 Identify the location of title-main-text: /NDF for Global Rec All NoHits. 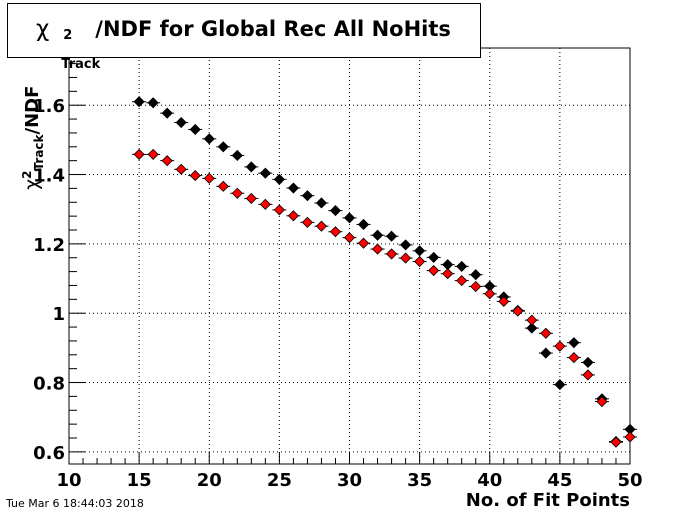
(273, 29).